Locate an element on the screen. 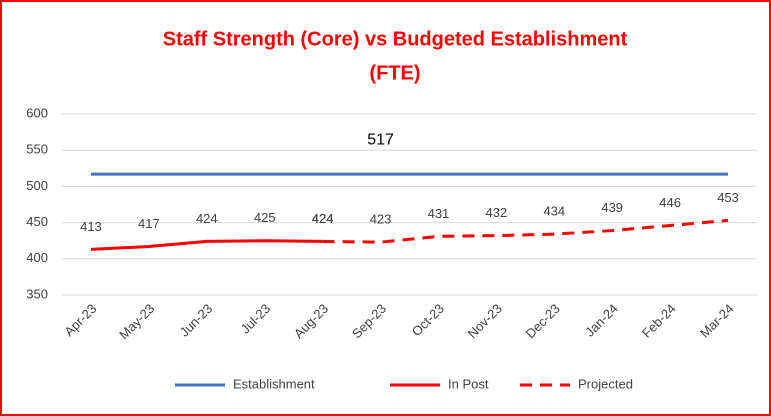 The image size is (771, 416). y-tick-label: 350 is located at coordinates (37, 293).